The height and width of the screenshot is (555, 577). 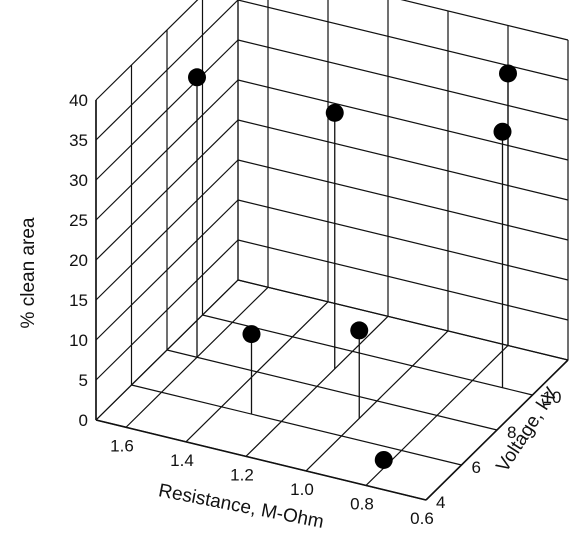 What do you see at coordinates (78, 100) in the screenshot?
I see `z-tick-label: 40` at bounding box center [78, 100].